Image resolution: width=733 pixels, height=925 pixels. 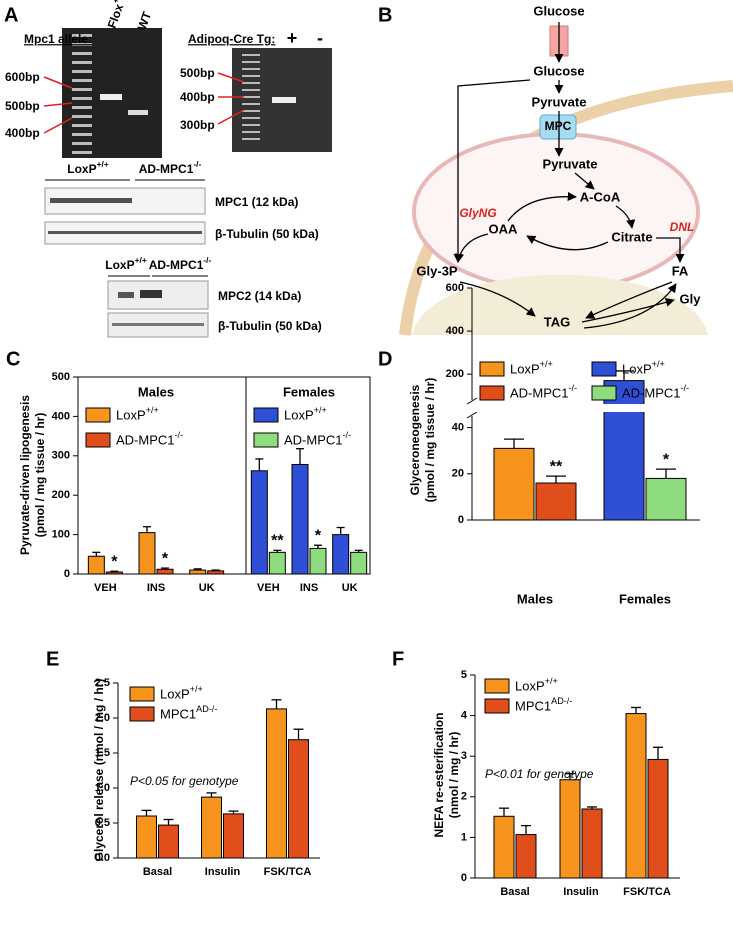 I want to click on y-tick-label: 5, so click(x=464, y=675).